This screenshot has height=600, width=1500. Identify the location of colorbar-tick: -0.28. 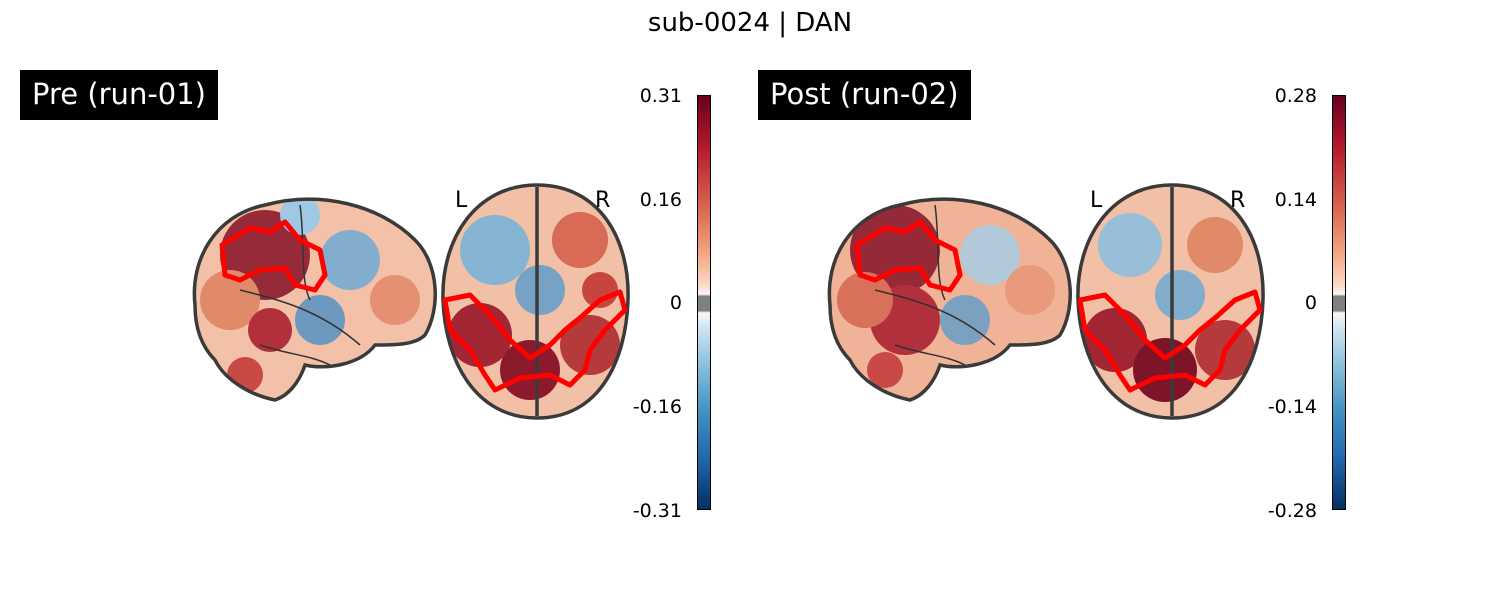
(1292, 511).